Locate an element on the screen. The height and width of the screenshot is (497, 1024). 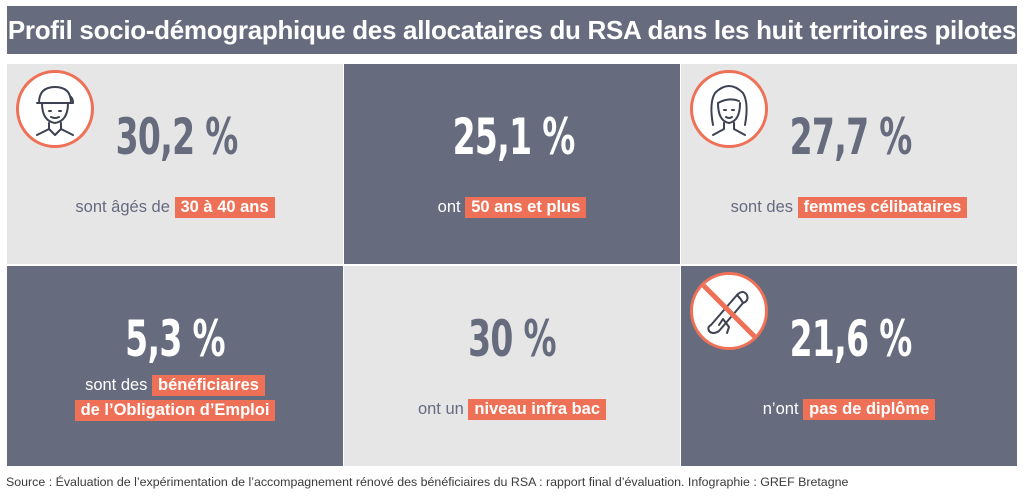
tile-caption-line2: de l’Obligation d’Emploi is located at coordinates (175, 410).